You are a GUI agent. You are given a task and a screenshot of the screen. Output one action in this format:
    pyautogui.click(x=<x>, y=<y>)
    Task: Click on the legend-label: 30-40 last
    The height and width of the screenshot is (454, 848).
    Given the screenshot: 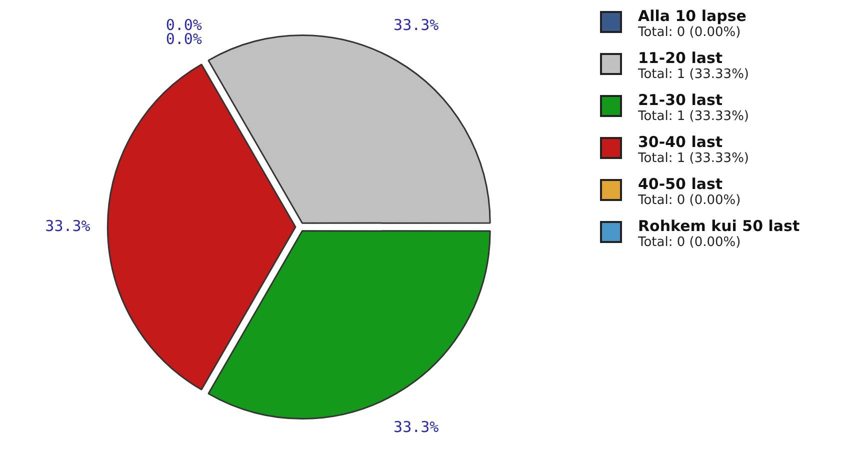 What is the action you would take?
    pyautogui.click(x=681, y=142)
    